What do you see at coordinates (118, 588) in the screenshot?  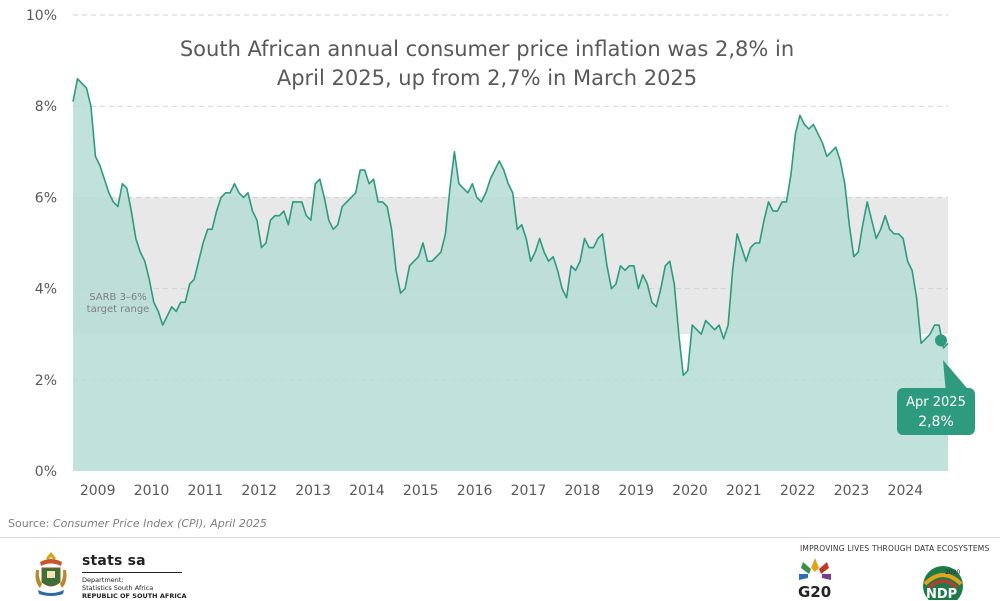 I see `dept-line-2: Statistics South Africa` at bounding box center [118, 588].